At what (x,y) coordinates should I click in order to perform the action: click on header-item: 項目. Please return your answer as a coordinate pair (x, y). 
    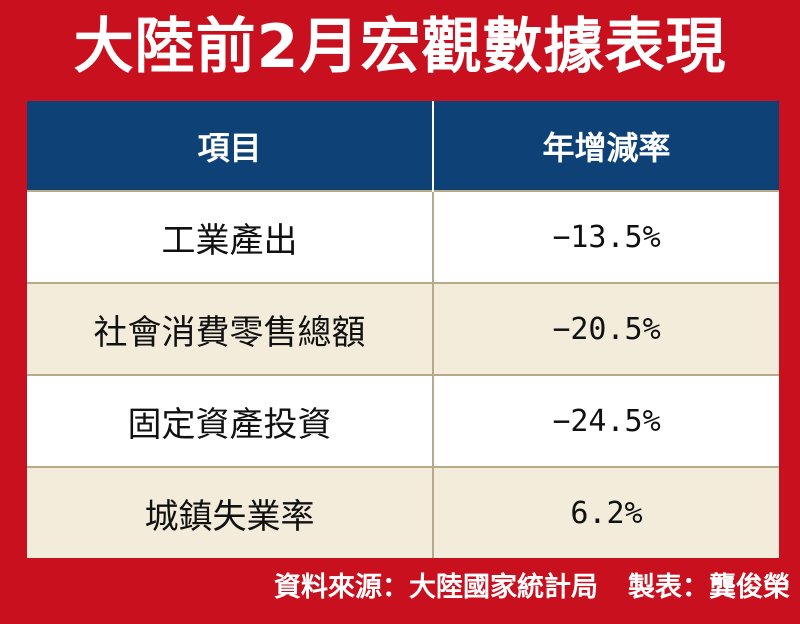
    Looking at the image, I should click on (230, 146).